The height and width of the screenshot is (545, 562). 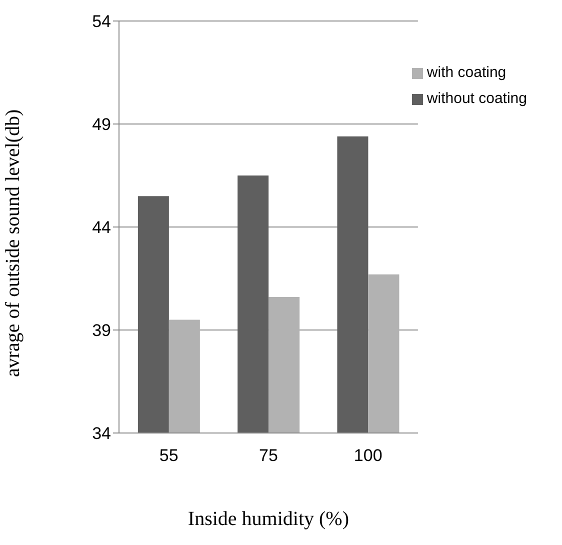 I want to click on x-tick-label: 100, so click(x=368, y=456).